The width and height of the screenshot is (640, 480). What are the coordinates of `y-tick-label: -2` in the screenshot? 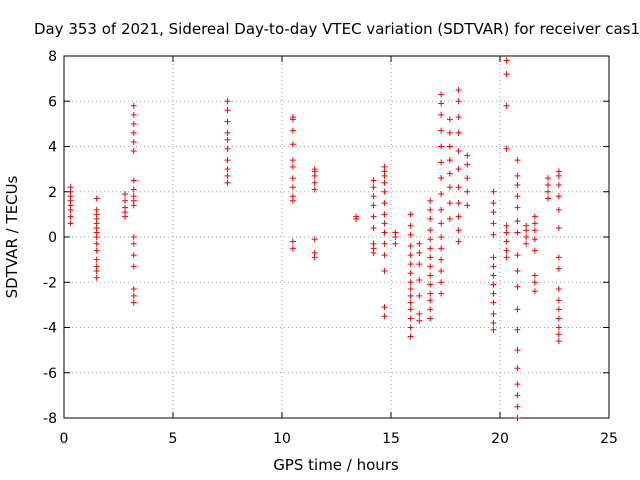 It's located at (50, 283).